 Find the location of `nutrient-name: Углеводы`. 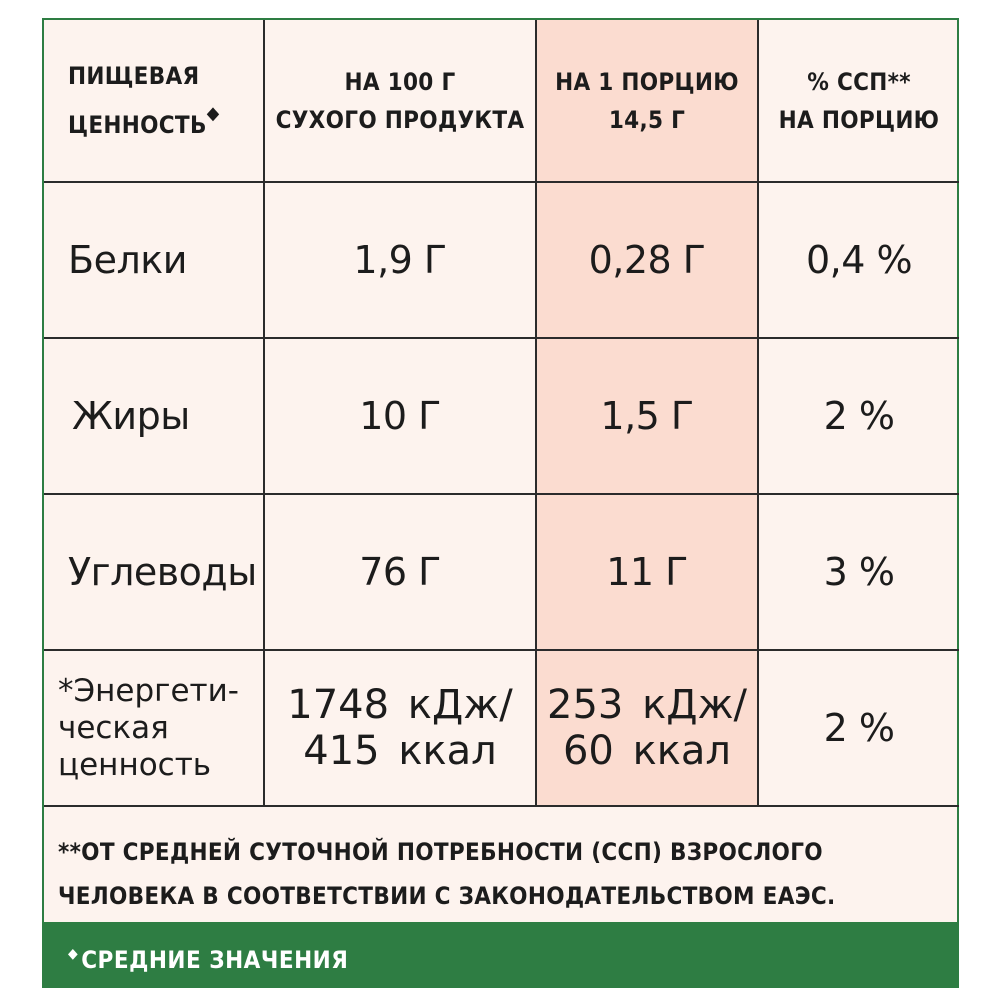

nutrient-name: Углеводы is located at coordinates (162, 572).